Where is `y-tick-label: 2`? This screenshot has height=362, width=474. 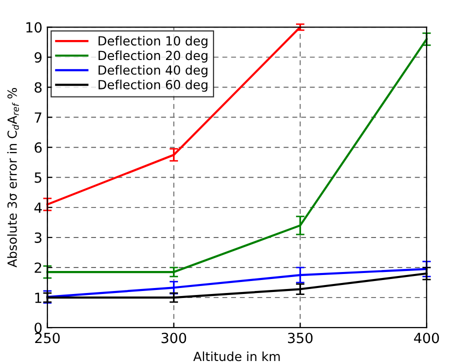 y-tick-label: 2 is located at coordinates (38, 267).